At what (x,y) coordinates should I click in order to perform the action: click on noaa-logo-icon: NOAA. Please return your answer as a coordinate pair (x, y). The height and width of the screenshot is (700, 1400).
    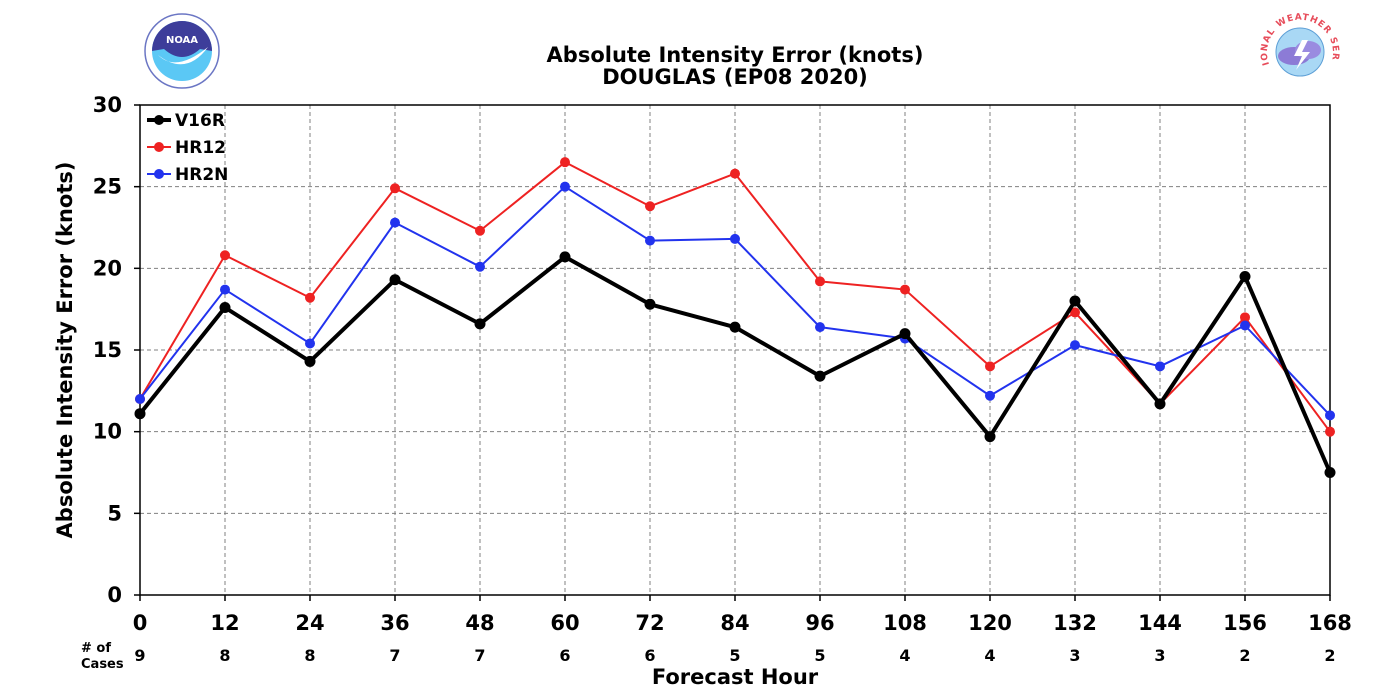
    Looking at the image, I should click on (182, 51).